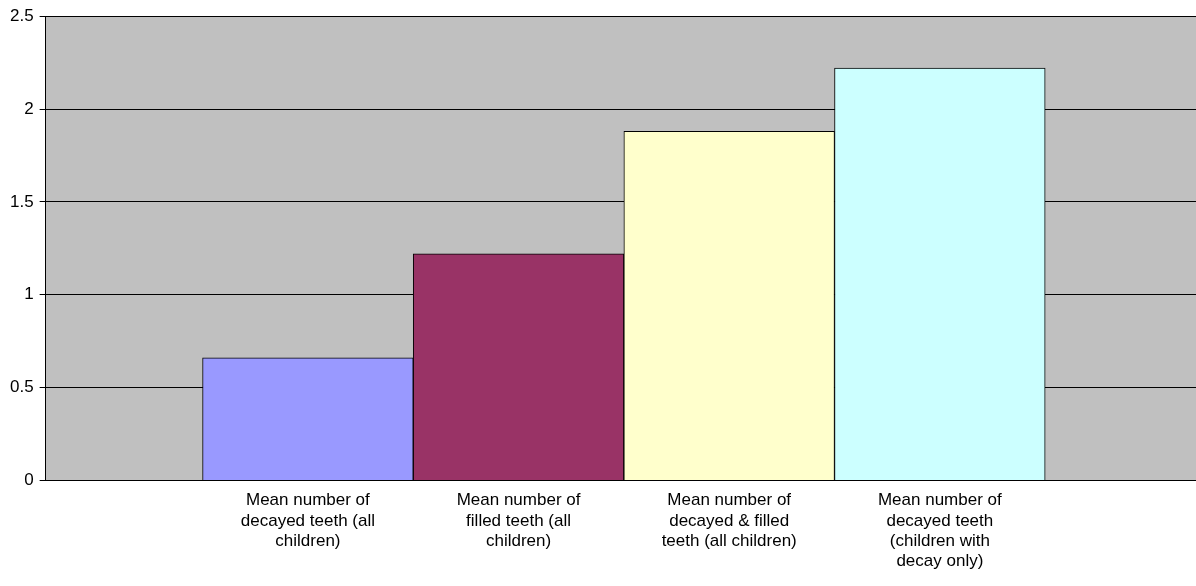 This screenshot has height=586, width=1196. I want to click on y-tick-label: 1.5, so click(21, 201).